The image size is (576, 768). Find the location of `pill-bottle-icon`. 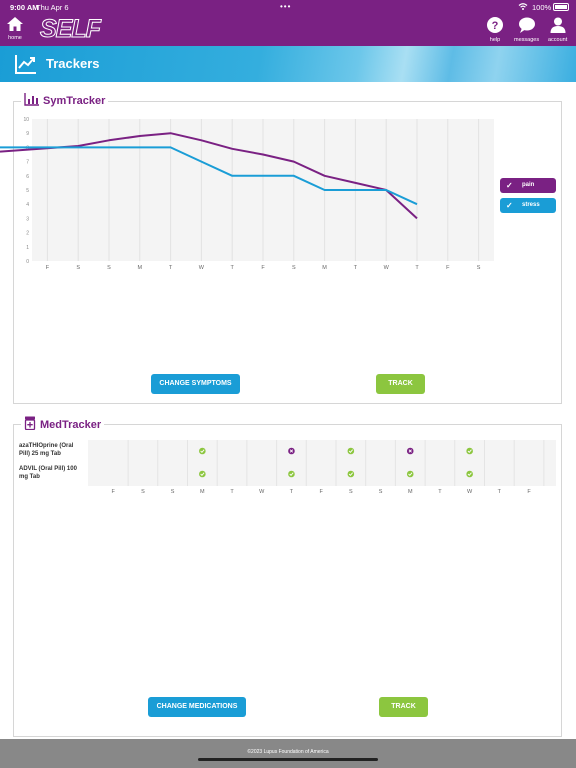

pill-bottle-icon is located at coordinates (30, 423).